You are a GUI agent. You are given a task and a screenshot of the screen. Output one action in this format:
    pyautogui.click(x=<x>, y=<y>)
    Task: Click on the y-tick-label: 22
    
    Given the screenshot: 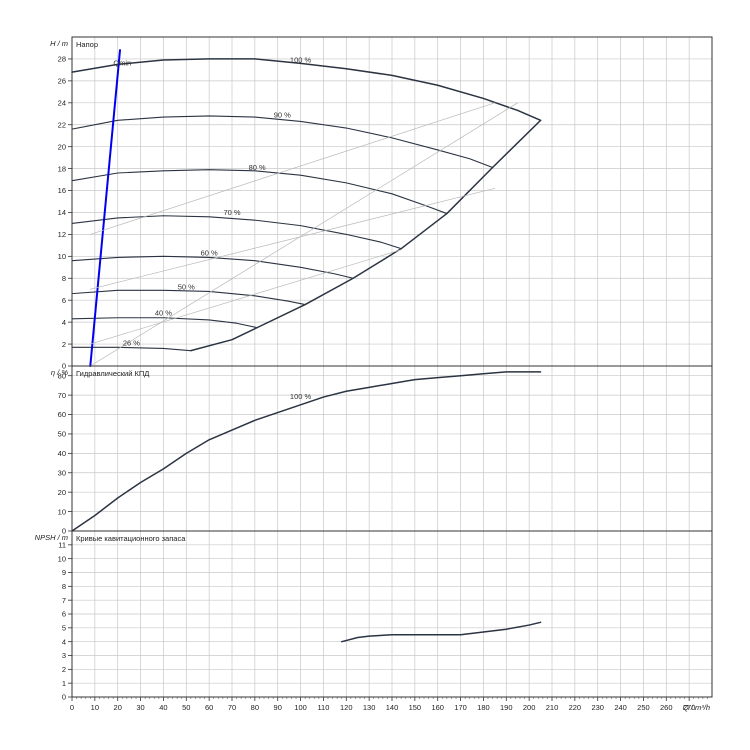 What is the action you would take?
    pyautogui.click(x=62, y=124)
    